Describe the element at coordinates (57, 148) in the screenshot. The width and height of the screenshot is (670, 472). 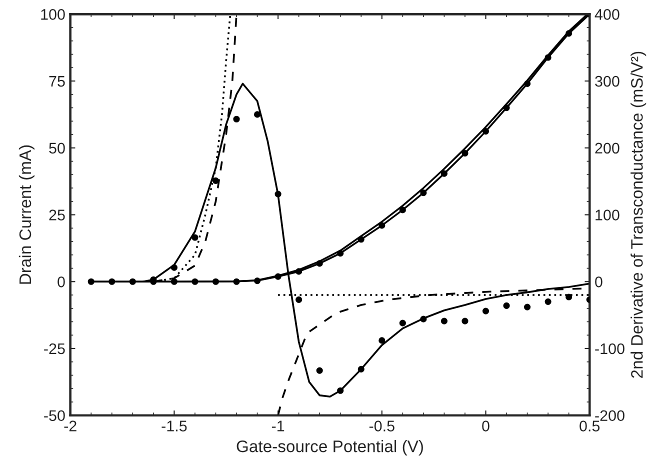
I see `y-tick-label: 50` at that location.